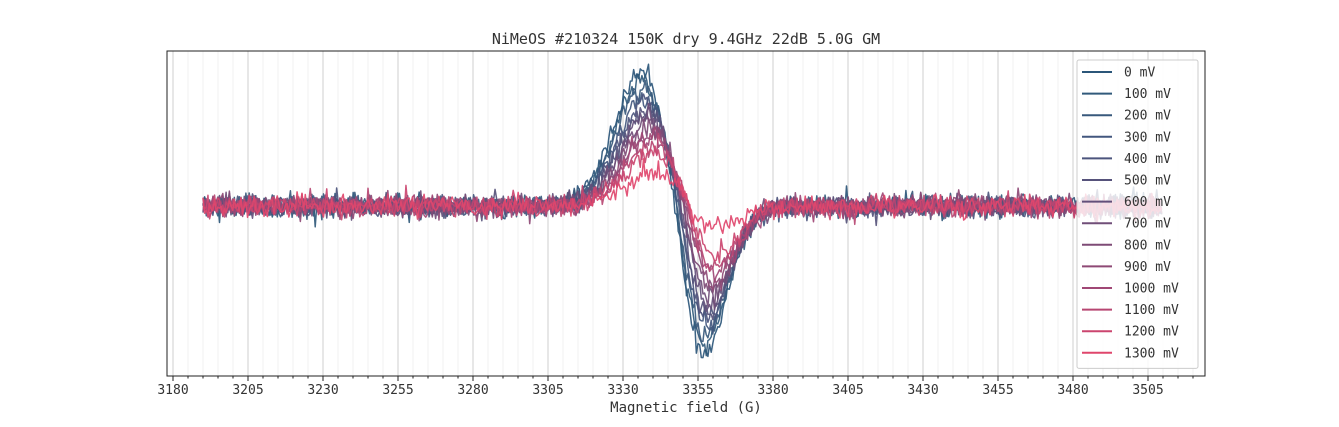 The width and height of the screenshot is (1339, 427). I want to click on x-tick-label: 3455, so click(997, 390).